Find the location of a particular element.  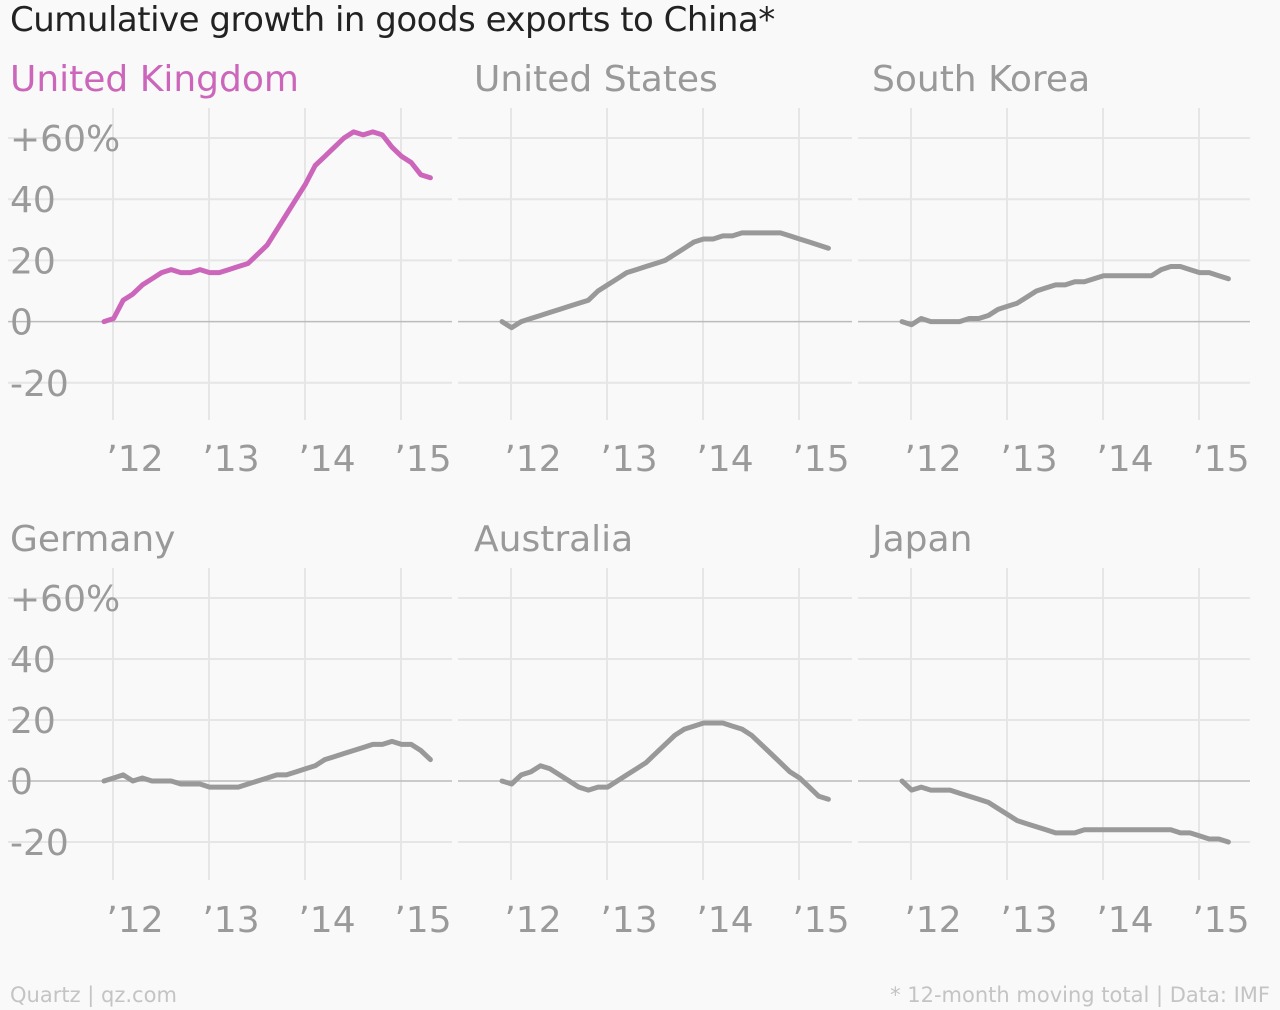

panel-title: United States is located at coordinates (596, 79).